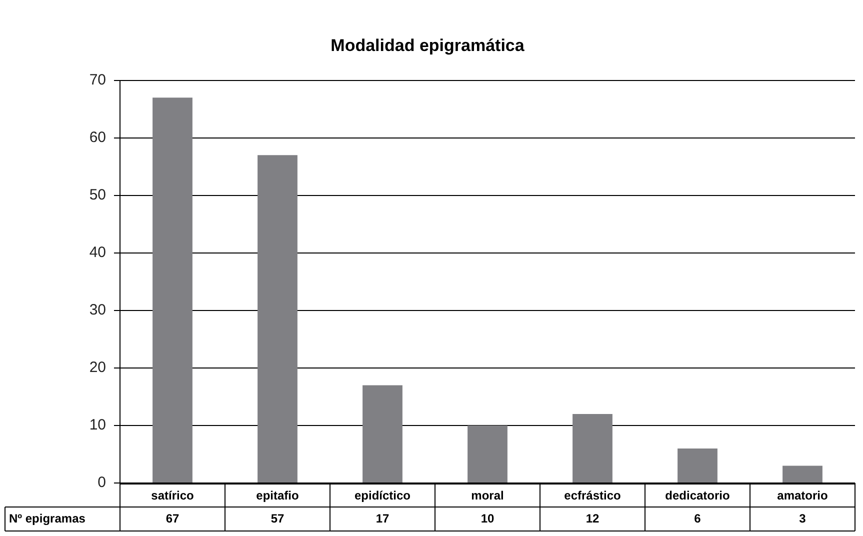  I want to click on y-tick-label: 40, so click(97, 253).